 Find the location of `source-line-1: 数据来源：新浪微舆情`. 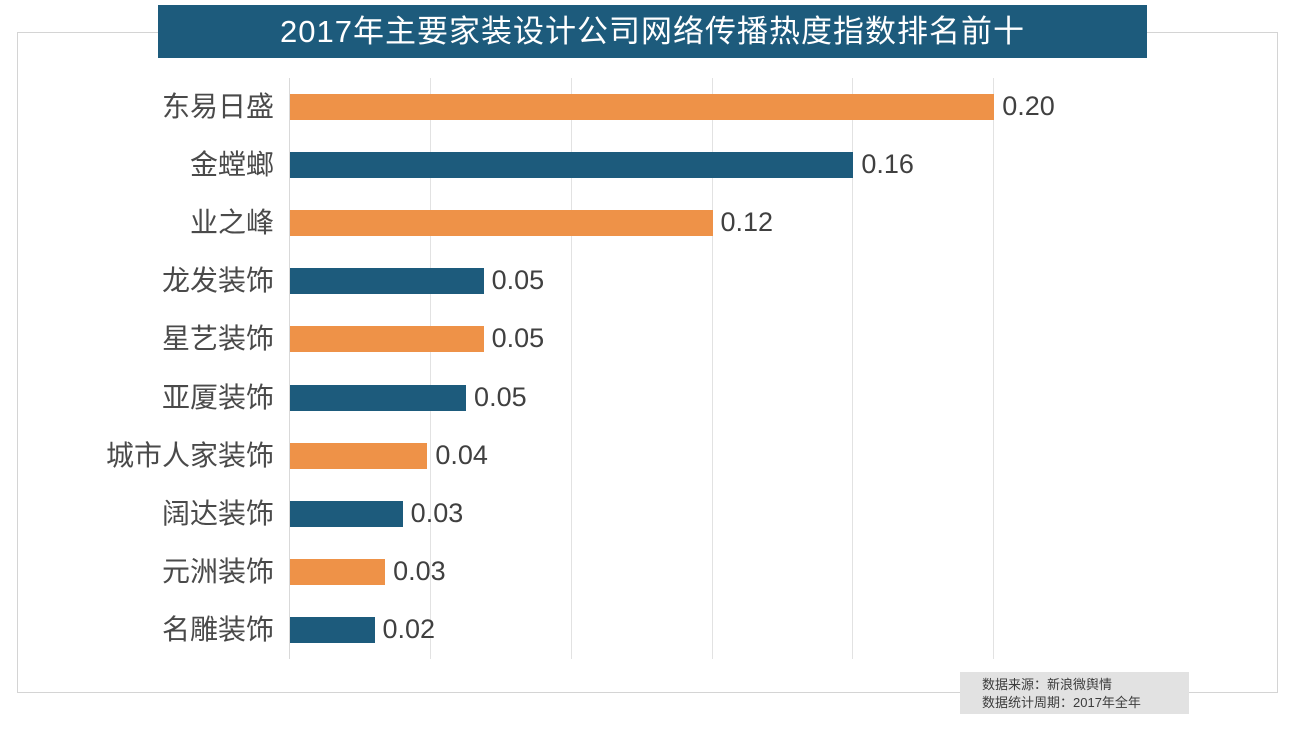

source-line-1: 数据来源：新浪微舆情 is located at coordinates (1047, 684).